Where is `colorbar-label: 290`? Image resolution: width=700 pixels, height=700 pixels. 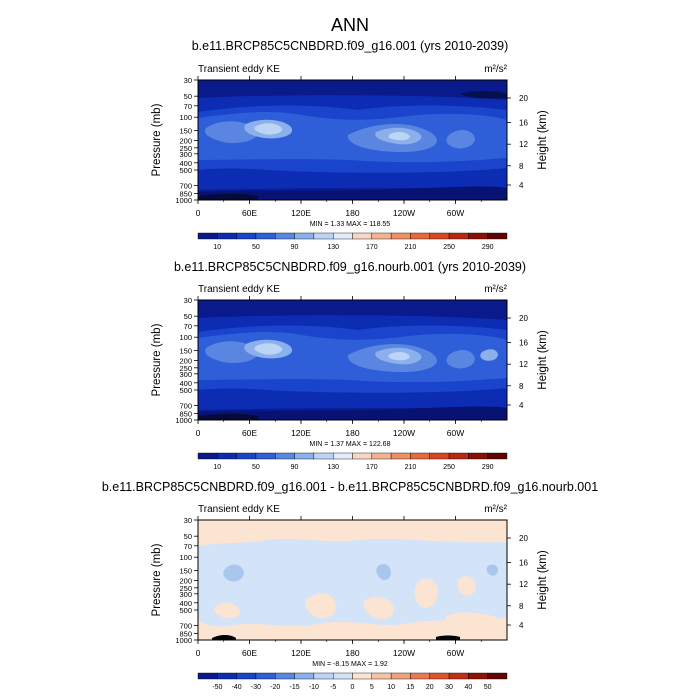 colorbar-label: 290 is located at coordinates (488, 467).